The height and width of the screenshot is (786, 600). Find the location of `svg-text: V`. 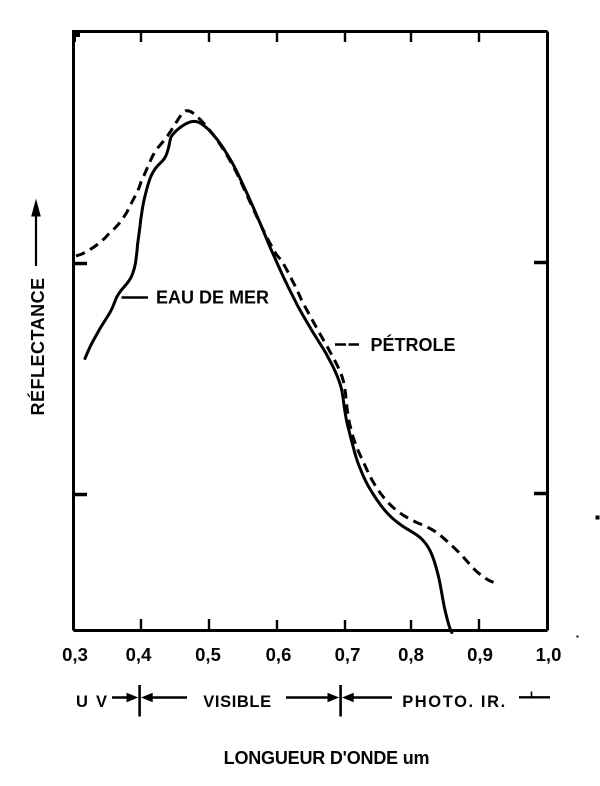

svg-text: V is located at coordinates (101, 702).